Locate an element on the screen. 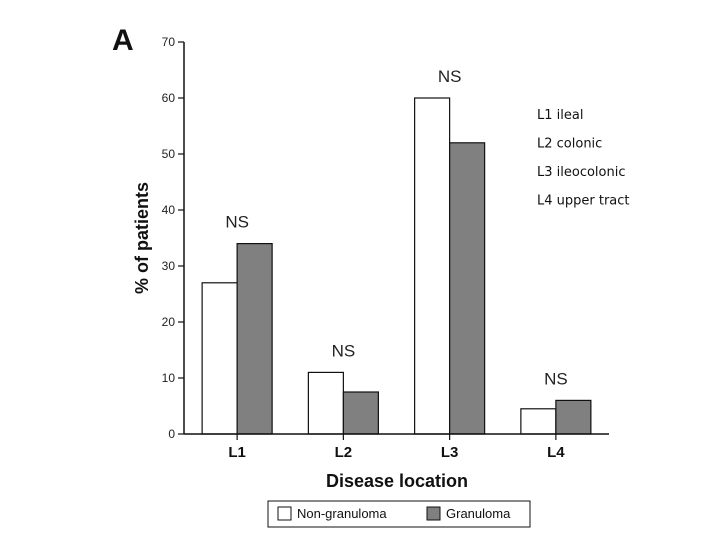  legend-box is located at coordinates (399, 514).